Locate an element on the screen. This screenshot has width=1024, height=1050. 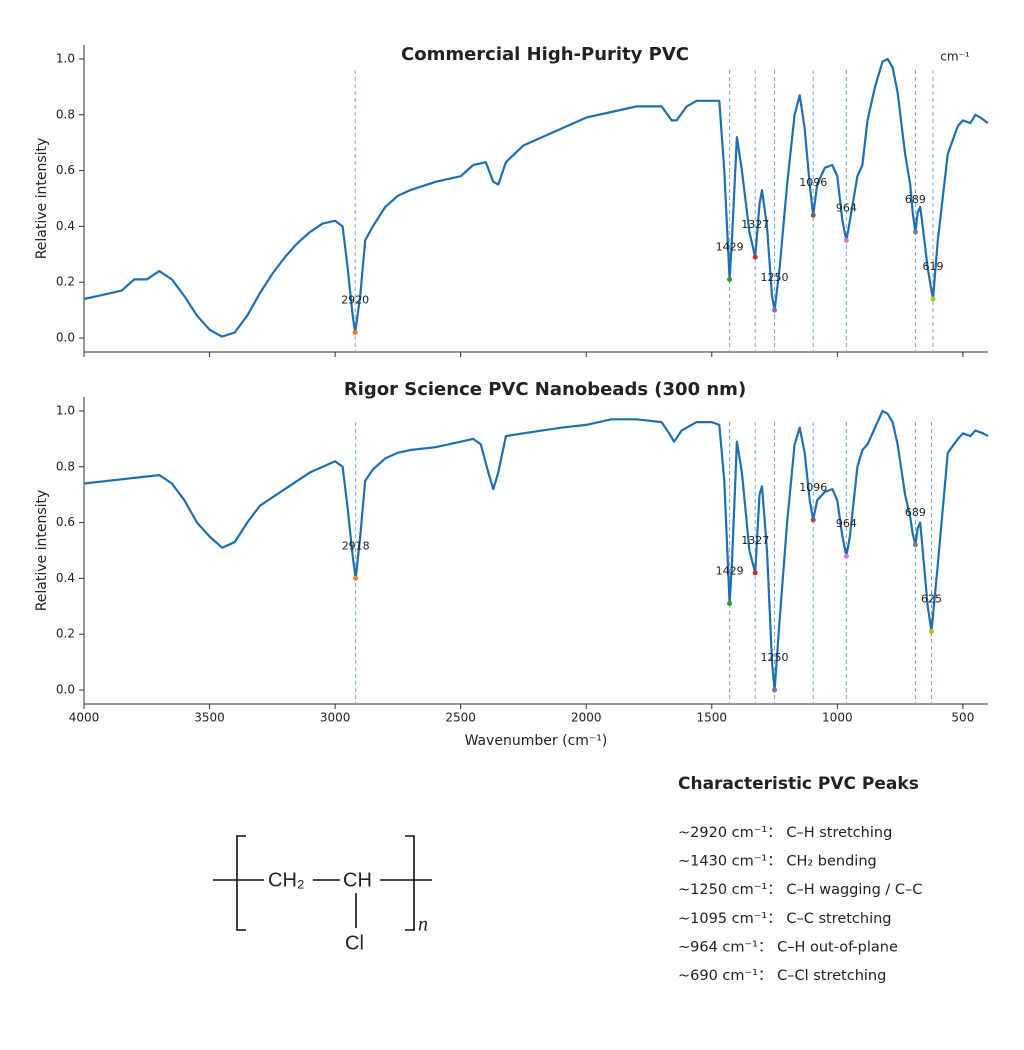
group: CH₂ is located at coordinates (286, 880).